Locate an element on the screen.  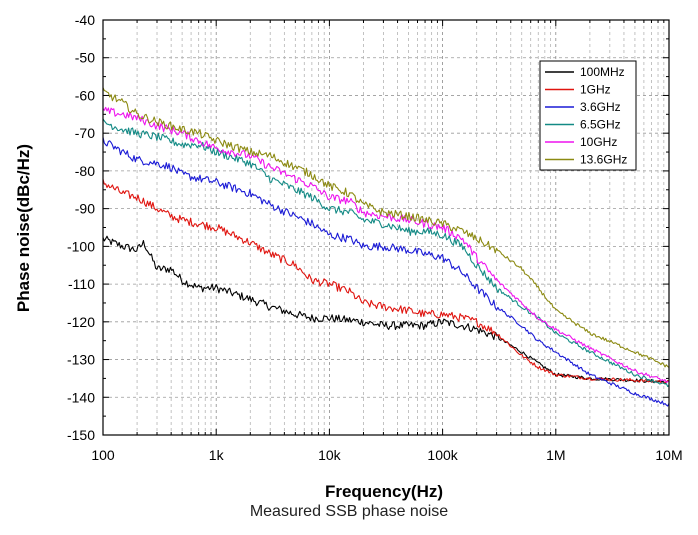
legend-box is located at coordinates (588, 115).